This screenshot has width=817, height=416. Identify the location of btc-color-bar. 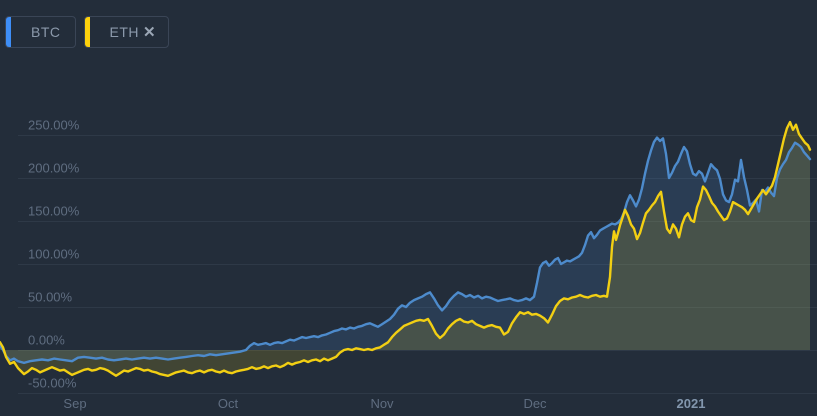
(8, 32).